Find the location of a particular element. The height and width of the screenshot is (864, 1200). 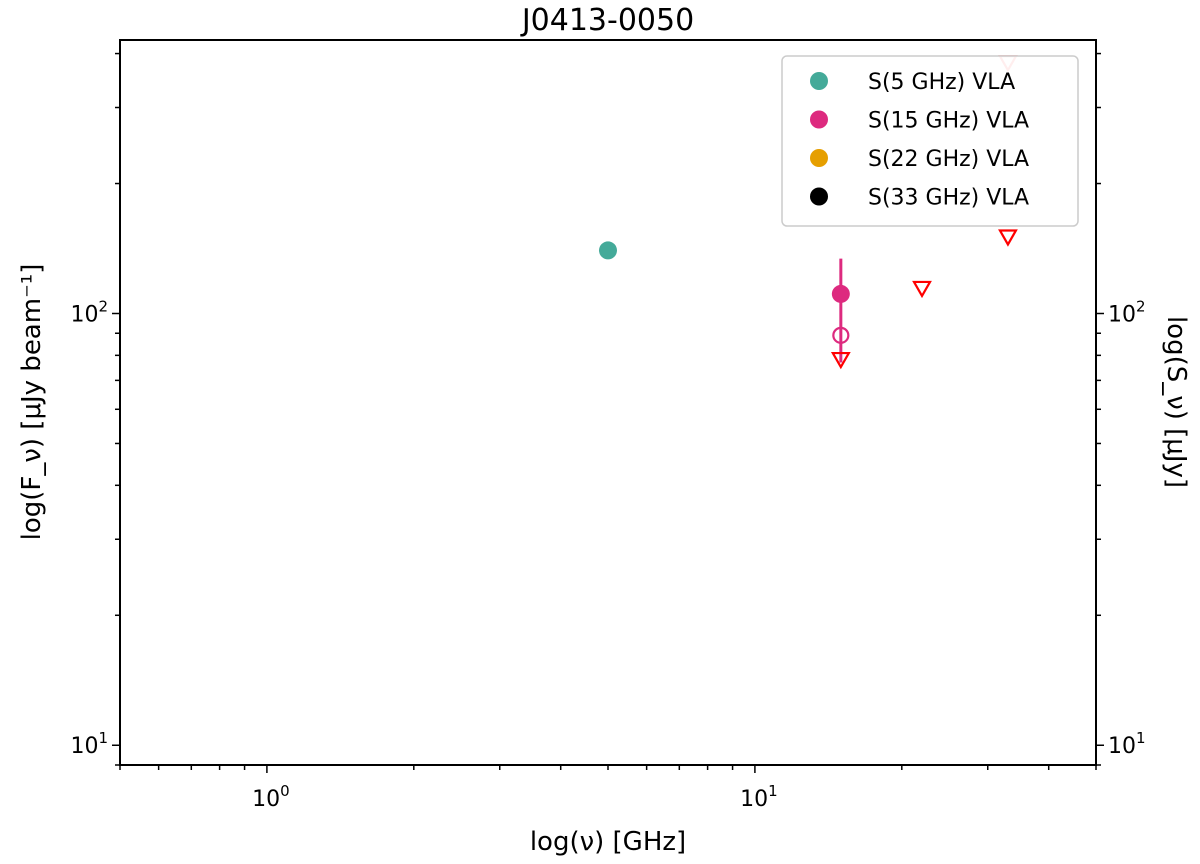

legend-label: S(5 GHz) VLA is located at coordinates (941, 82).